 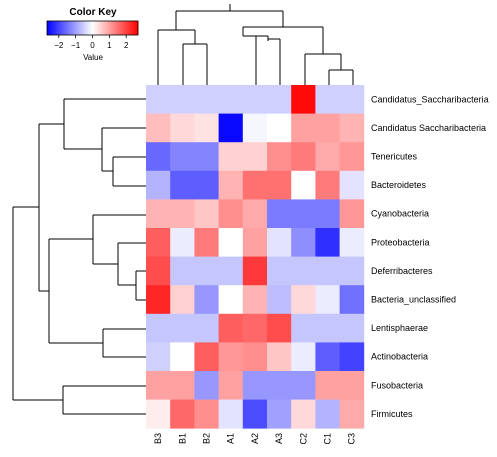 What do you see at coordinates (76, 45) in the screenshot?
I see `color-key-tick-label: −1` at bounding box center [76, 45].